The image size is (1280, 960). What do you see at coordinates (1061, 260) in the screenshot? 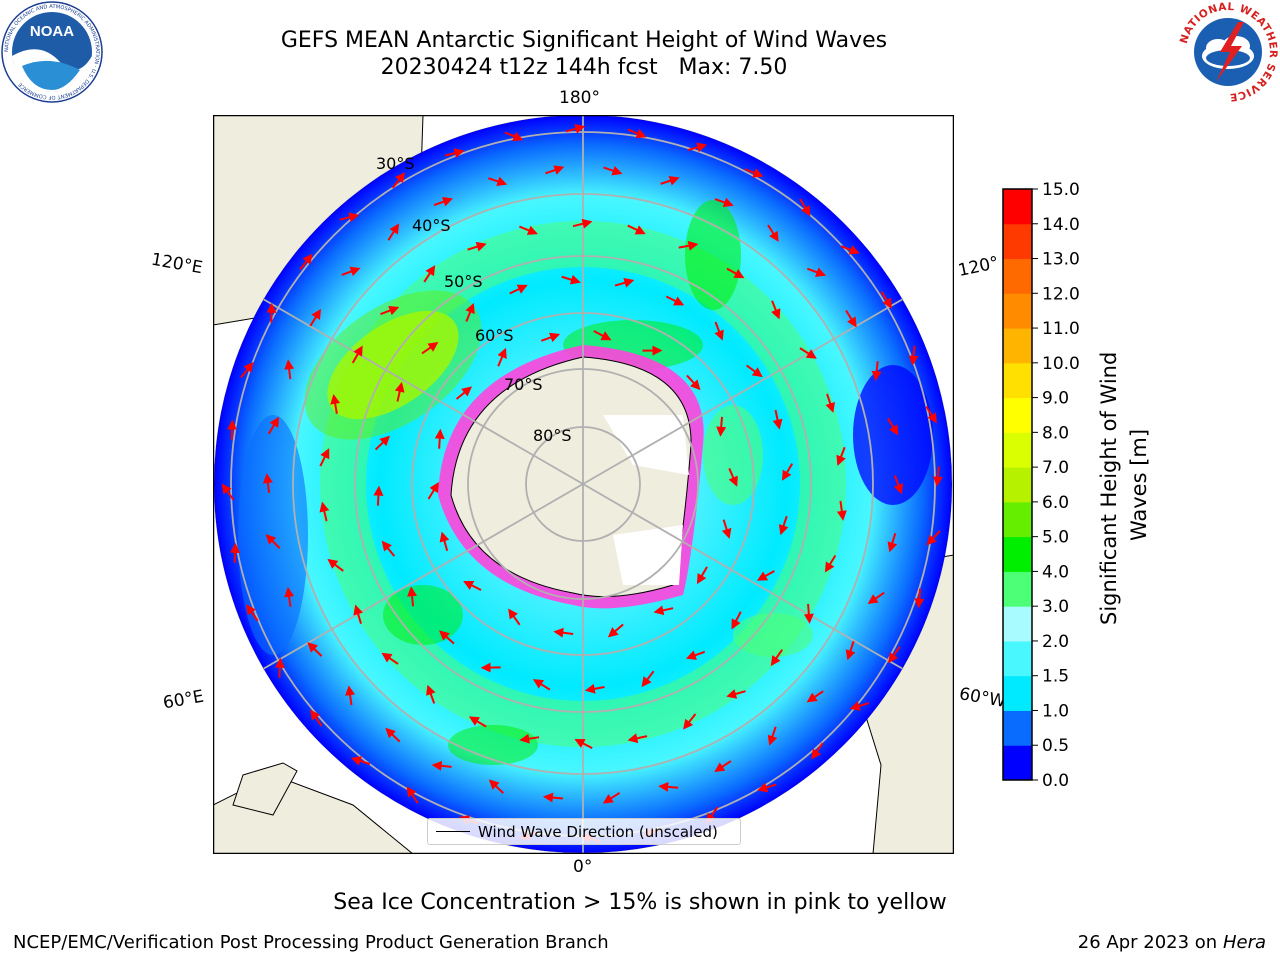
I see `colorbar-tick-label: 13.0` at bounding box center [1061, 260].